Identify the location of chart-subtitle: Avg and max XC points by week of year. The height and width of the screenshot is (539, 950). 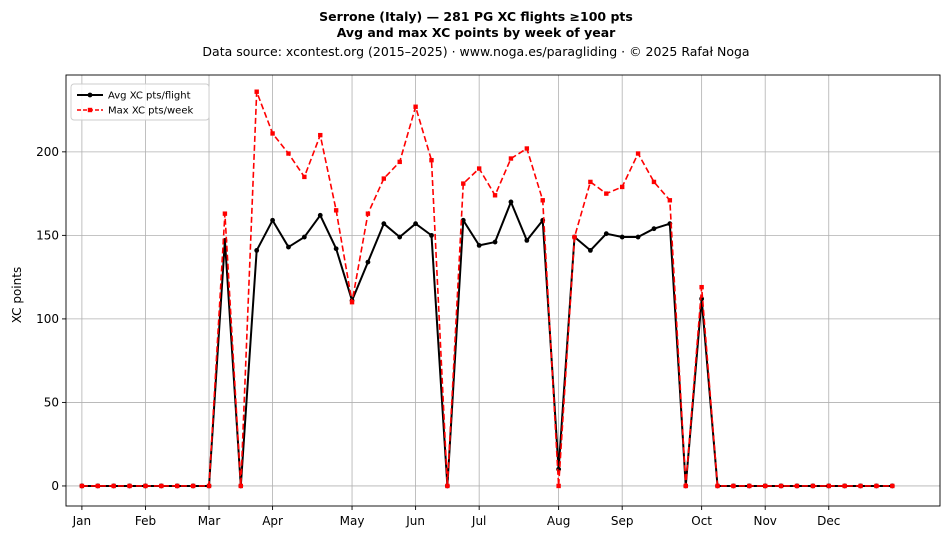
(476, 32).